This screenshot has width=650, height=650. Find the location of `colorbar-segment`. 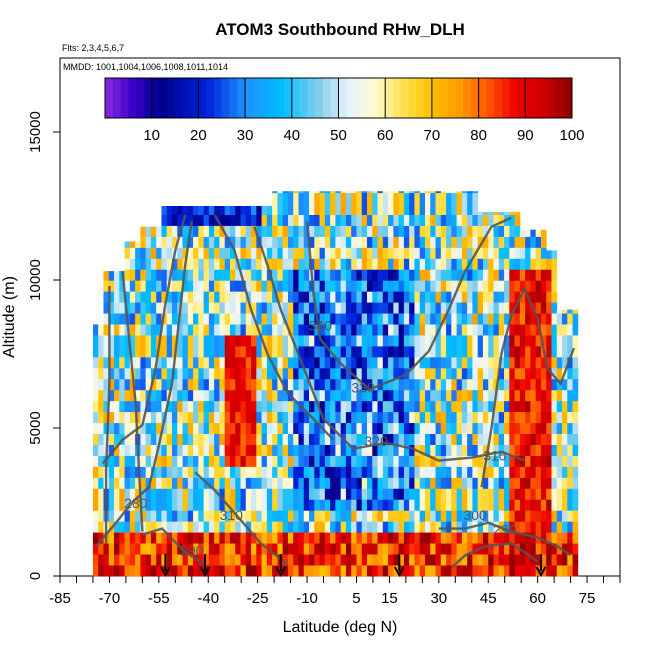

colorbar-segment is located at coordinates (288, 98).